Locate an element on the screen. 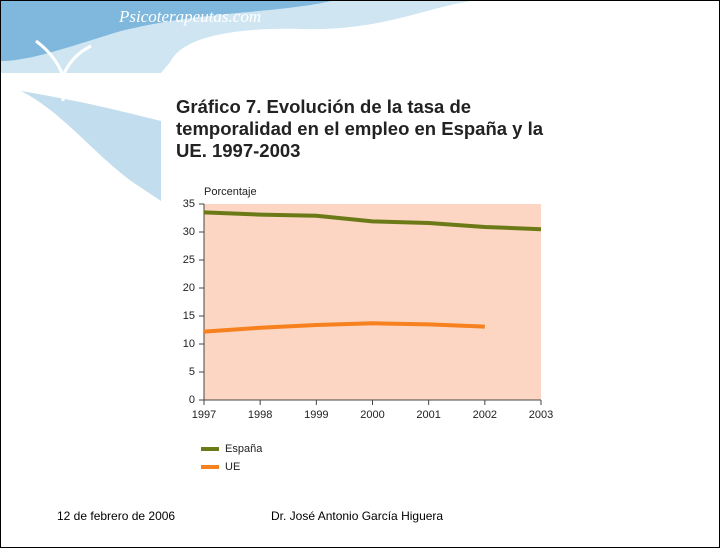 This screenshot has width=720, height=548. header-swoosh-dark is located at coordinates (166, 31).